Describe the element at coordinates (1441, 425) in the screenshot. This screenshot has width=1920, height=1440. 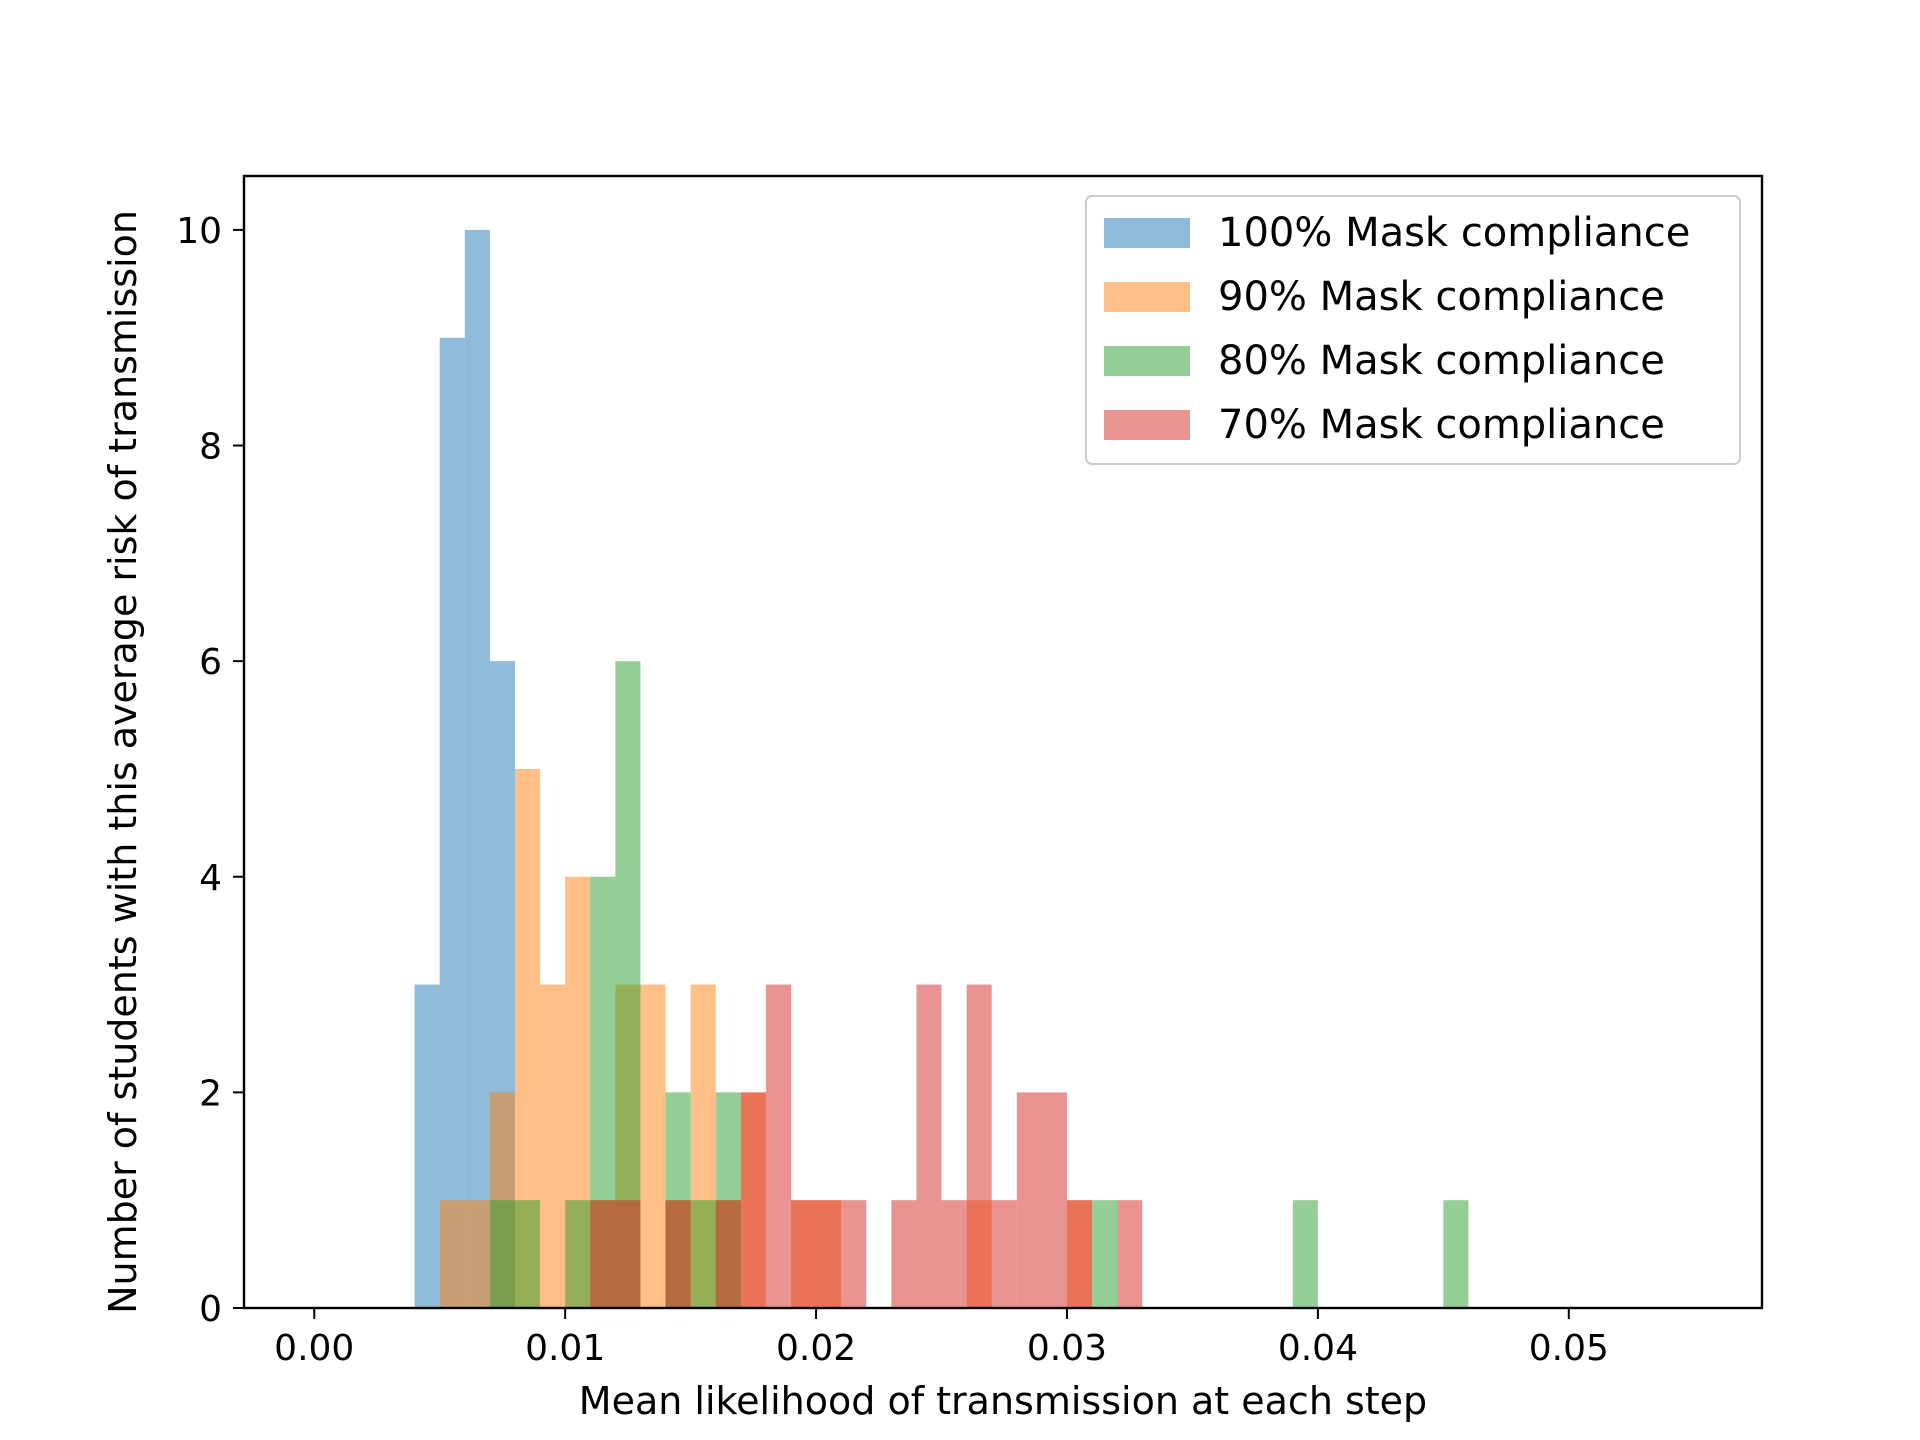
I see `legend-label: 70% Mask compliance` at that location.